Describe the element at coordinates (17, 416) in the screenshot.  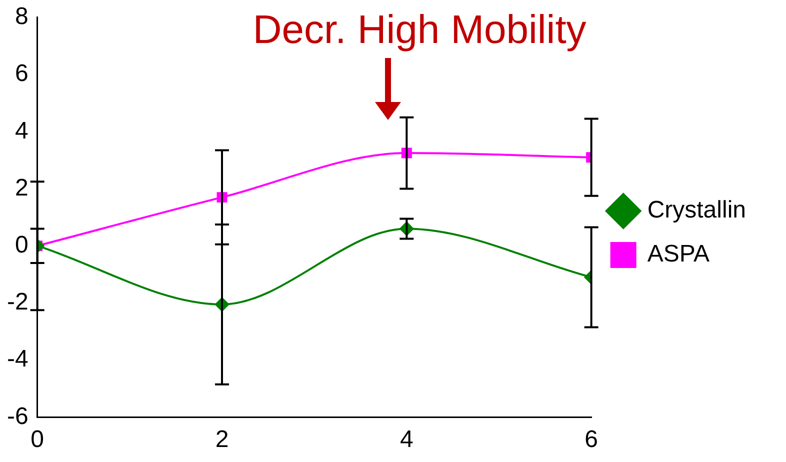
I see `y-tick-label: -6` at that location.